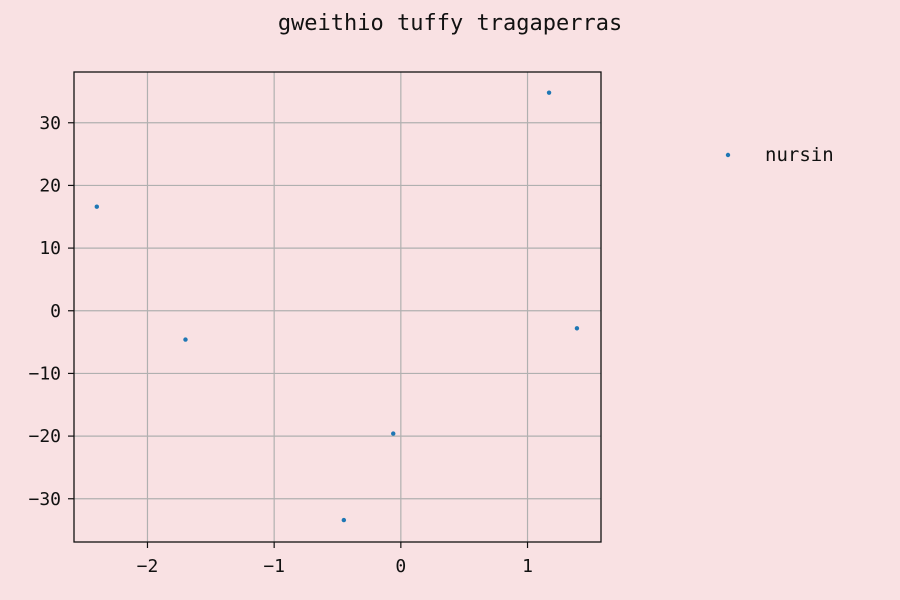 The height and width of the screenshot is (600, 900). I want to click on y-tick-label: −30, so click(44, 499).